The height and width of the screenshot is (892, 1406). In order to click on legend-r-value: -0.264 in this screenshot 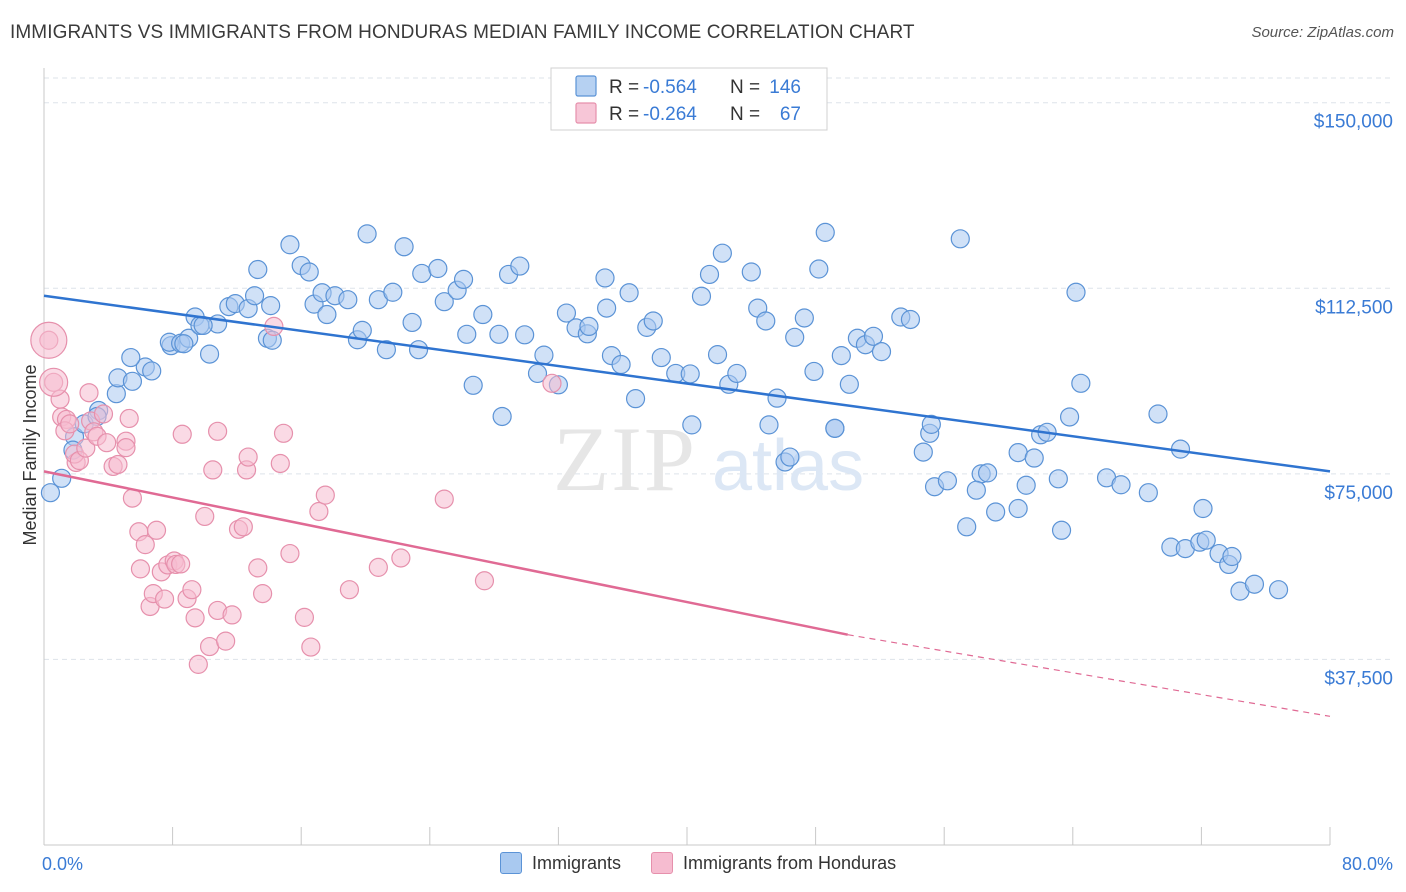, I will do `click(670, 114)`.